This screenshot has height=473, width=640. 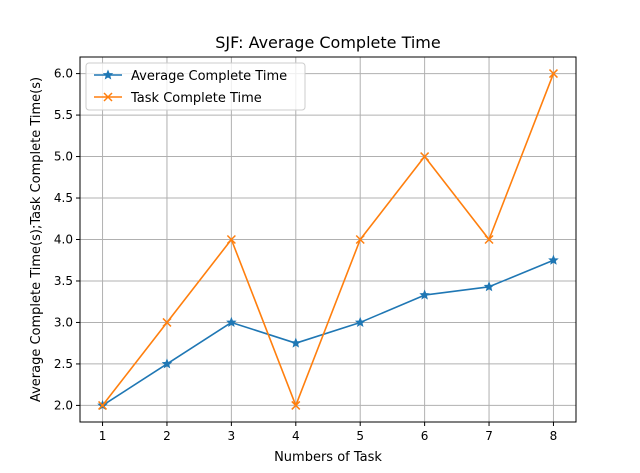 I want to click on y-tick-label: 3.5, so click(x=63, y=281).